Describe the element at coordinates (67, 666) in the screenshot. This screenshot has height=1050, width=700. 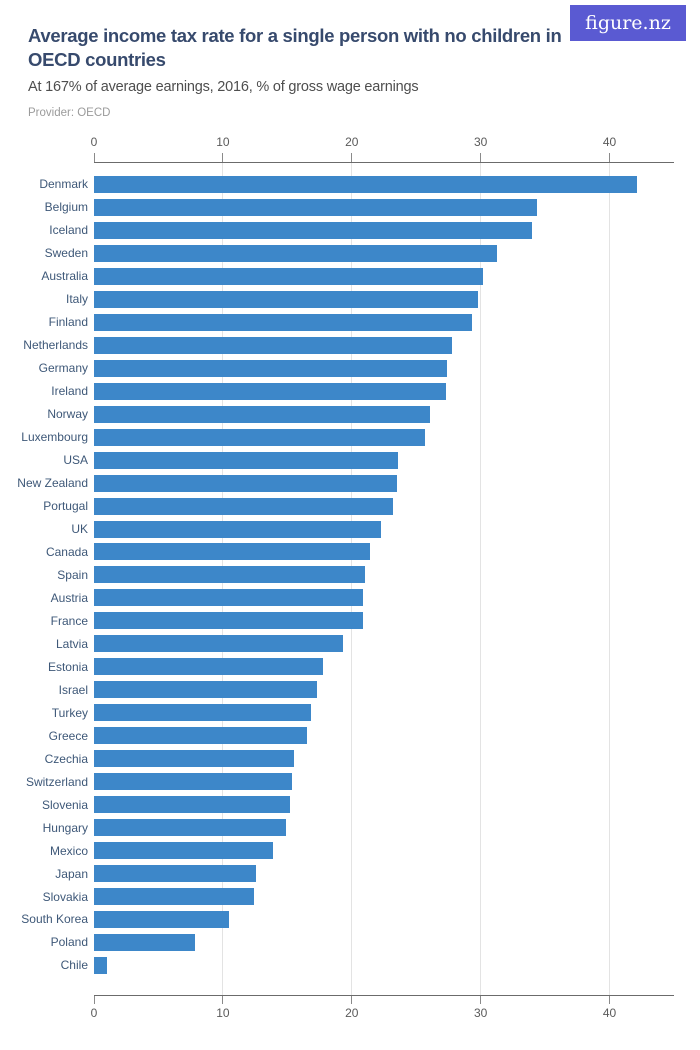
I see `country-label: Estonia` at that location.